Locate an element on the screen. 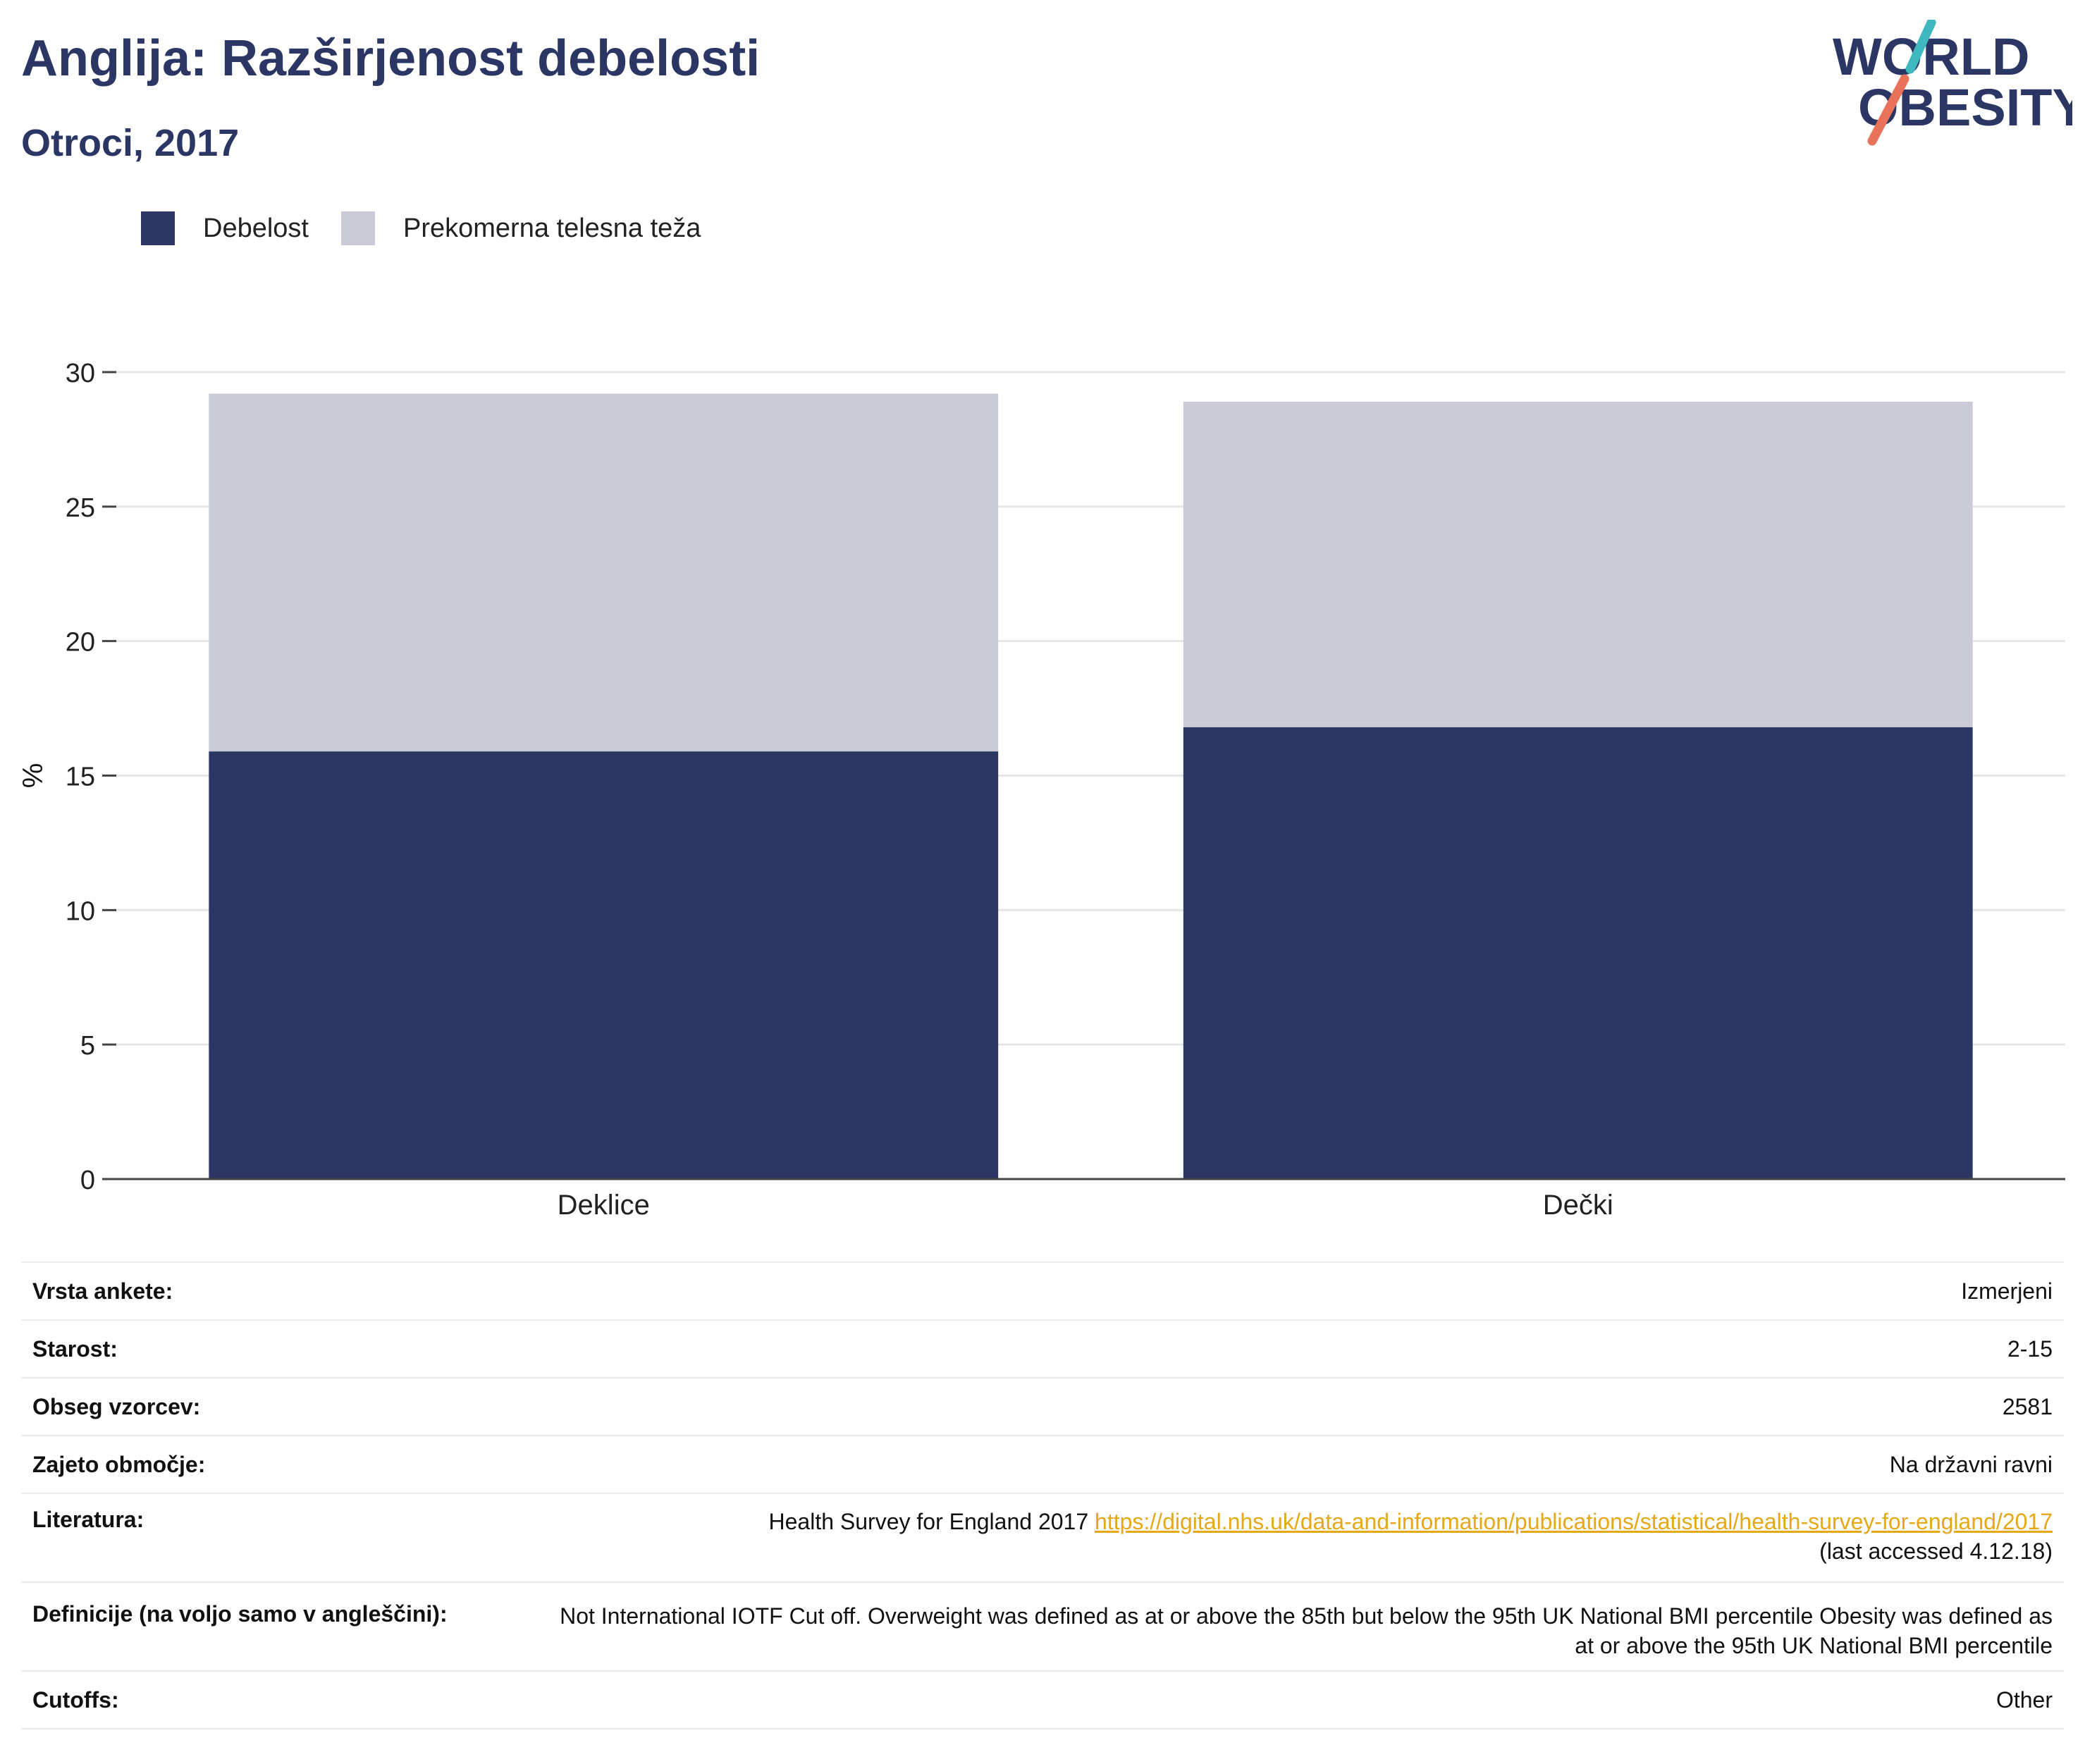 The height and width of the screenshot is (1764, 2085). info-key: Vrsta ankete: is located at coordinates (240, 1291).